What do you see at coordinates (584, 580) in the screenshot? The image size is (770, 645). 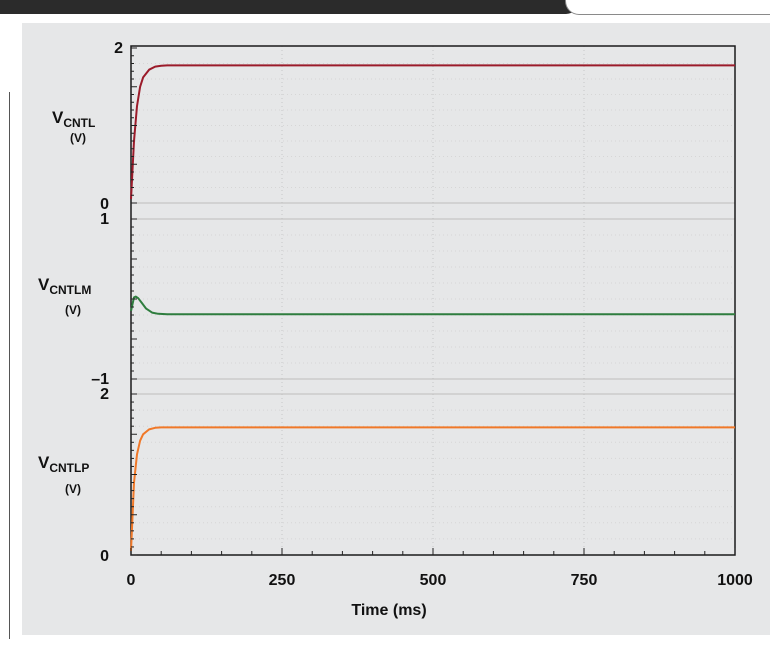 I see `x-tick-label: 750` at bounding box center [584, 580].